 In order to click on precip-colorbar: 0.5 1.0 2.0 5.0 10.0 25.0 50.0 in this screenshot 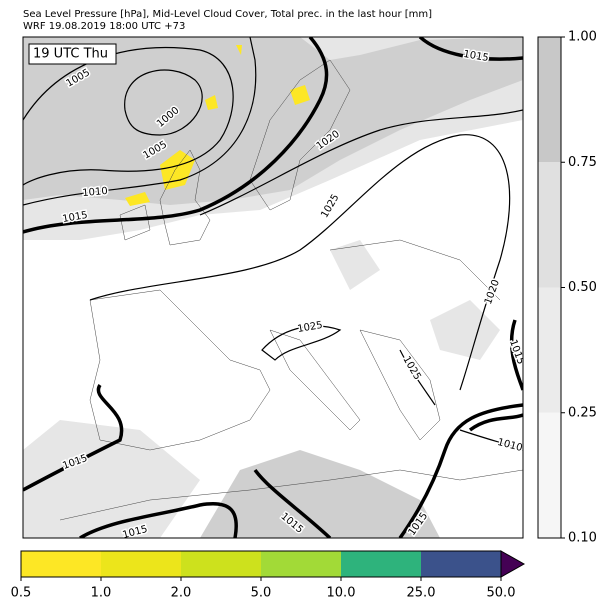, I will do `click(268, 575)`.